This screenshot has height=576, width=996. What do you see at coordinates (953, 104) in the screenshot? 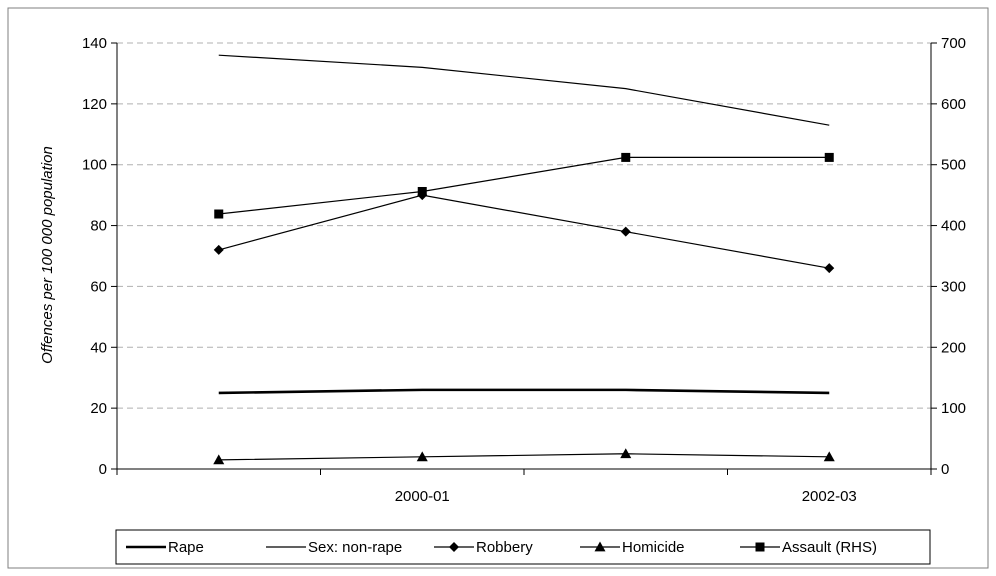
I see `y-tick-label-right: 600` at bounding box center [953, 104].